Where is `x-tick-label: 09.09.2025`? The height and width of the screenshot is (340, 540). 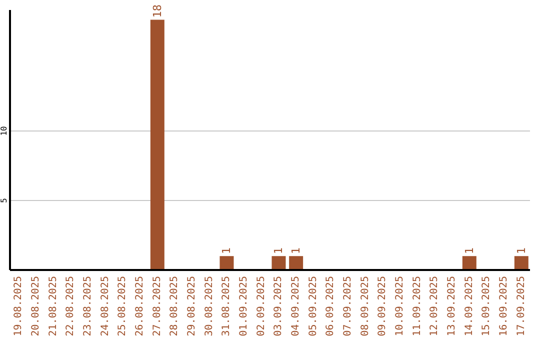 x-tick-label: 09.09.2025 is located at coordinates (382, 306).